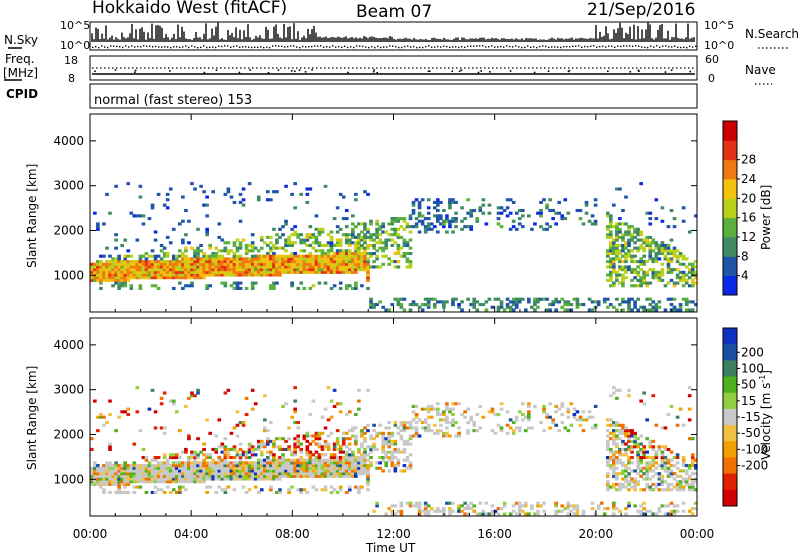  Describe the element at coordinates (393, 96) in the screenshot. I see `cpid-panel-frame` at that location.